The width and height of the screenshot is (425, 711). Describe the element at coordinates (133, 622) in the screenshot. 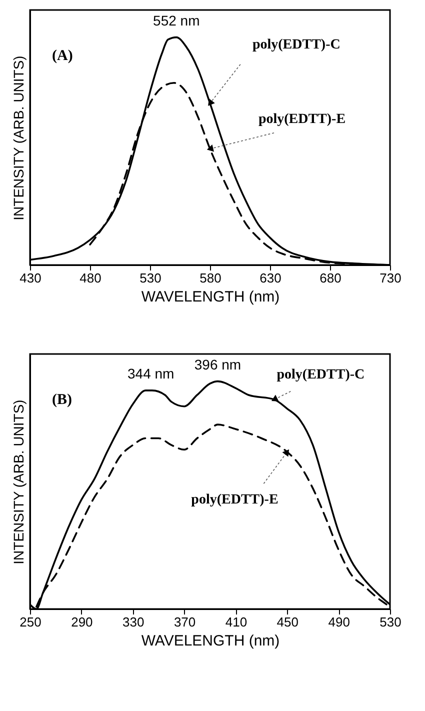

I see `x-tick-label: 330` at that location.